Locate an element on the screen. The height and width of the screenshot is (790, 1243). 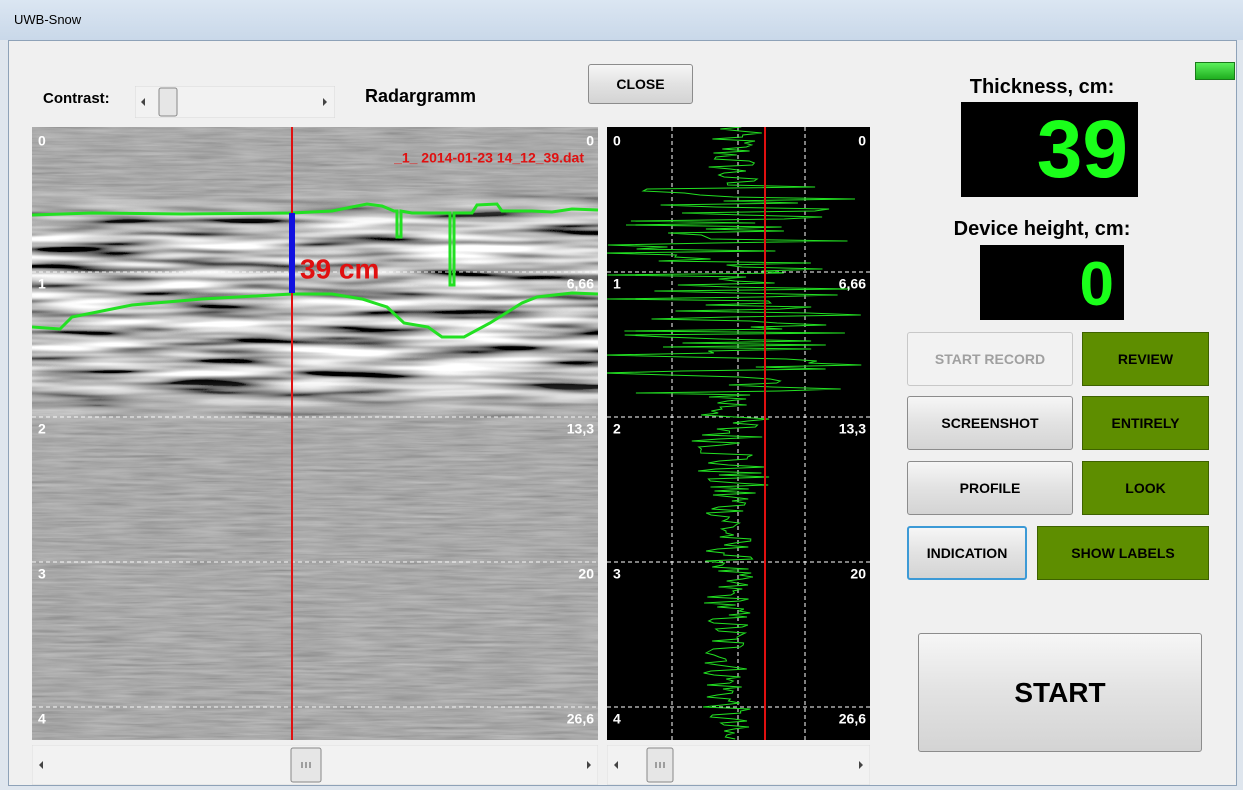
indication-button: INDICATION is located at coordinates (967, 553).